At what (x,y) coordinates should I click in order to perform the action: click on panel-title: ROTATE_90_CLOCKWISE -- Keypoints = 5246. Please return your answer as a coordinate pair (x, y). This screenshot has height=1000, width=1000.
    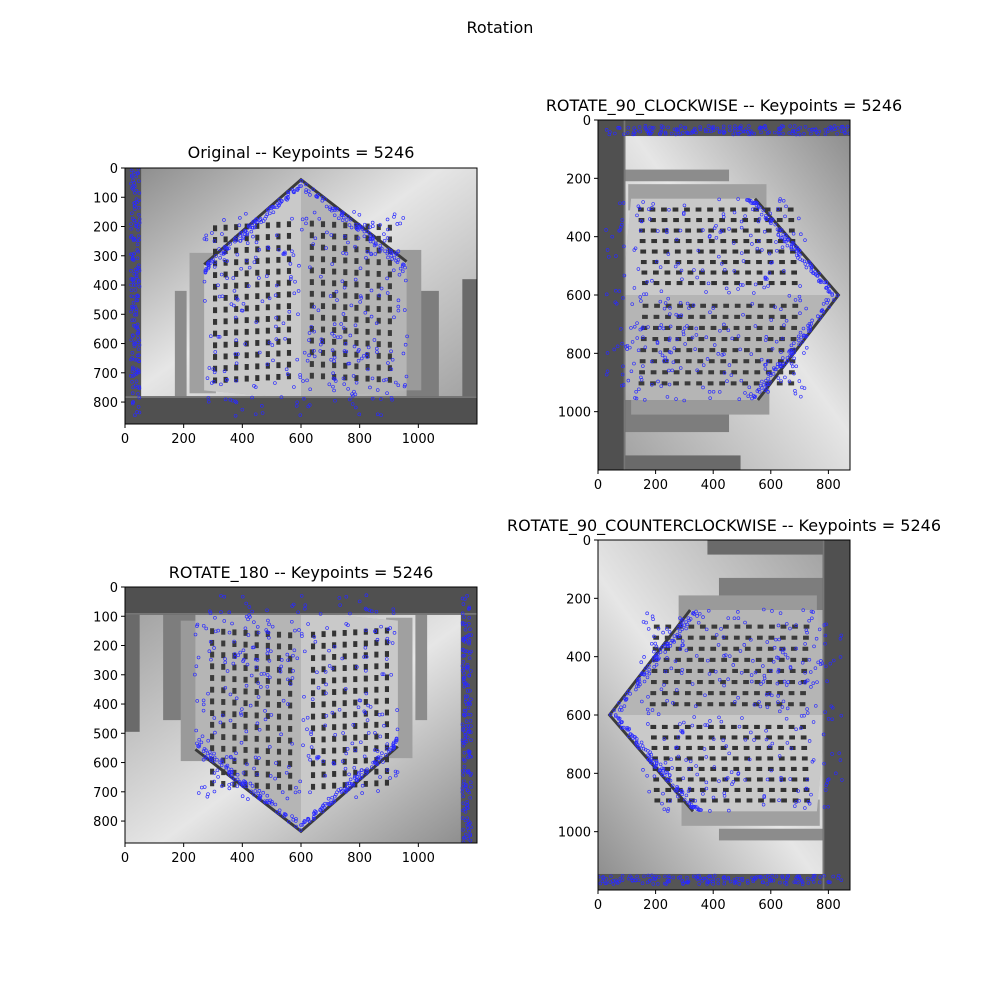
    Looking at the image, I should click on (724, 105).